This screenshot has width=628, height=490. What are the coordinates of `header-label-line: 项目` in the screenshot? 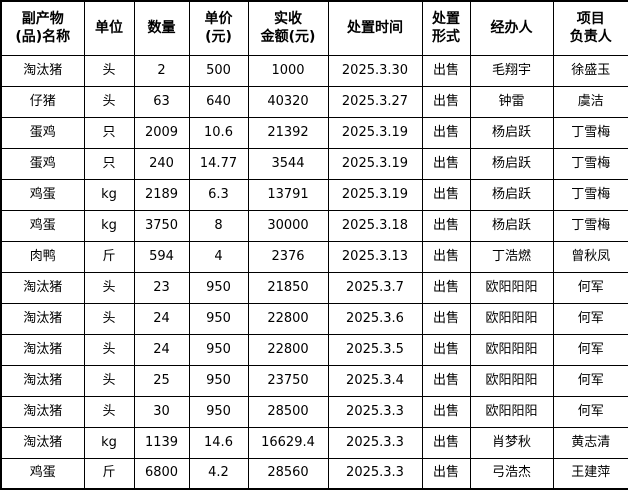 It's located at (590, 19).